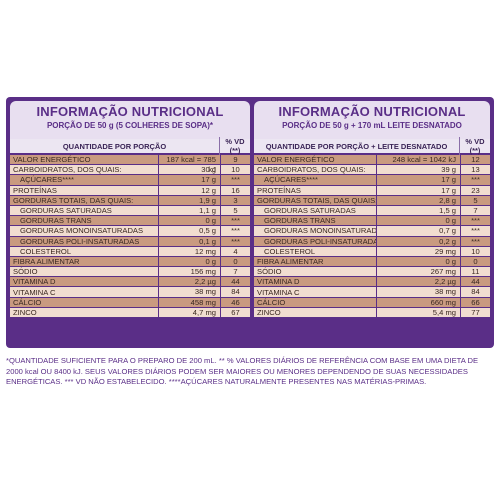 The image size is (500, 500). What do you see at coordinates (130, 170) in the screenshot?
I see `nutrient-row: CARBOIDRATOS, DOS QUAIS: 30 g 10` at bounding box center [130, 170].